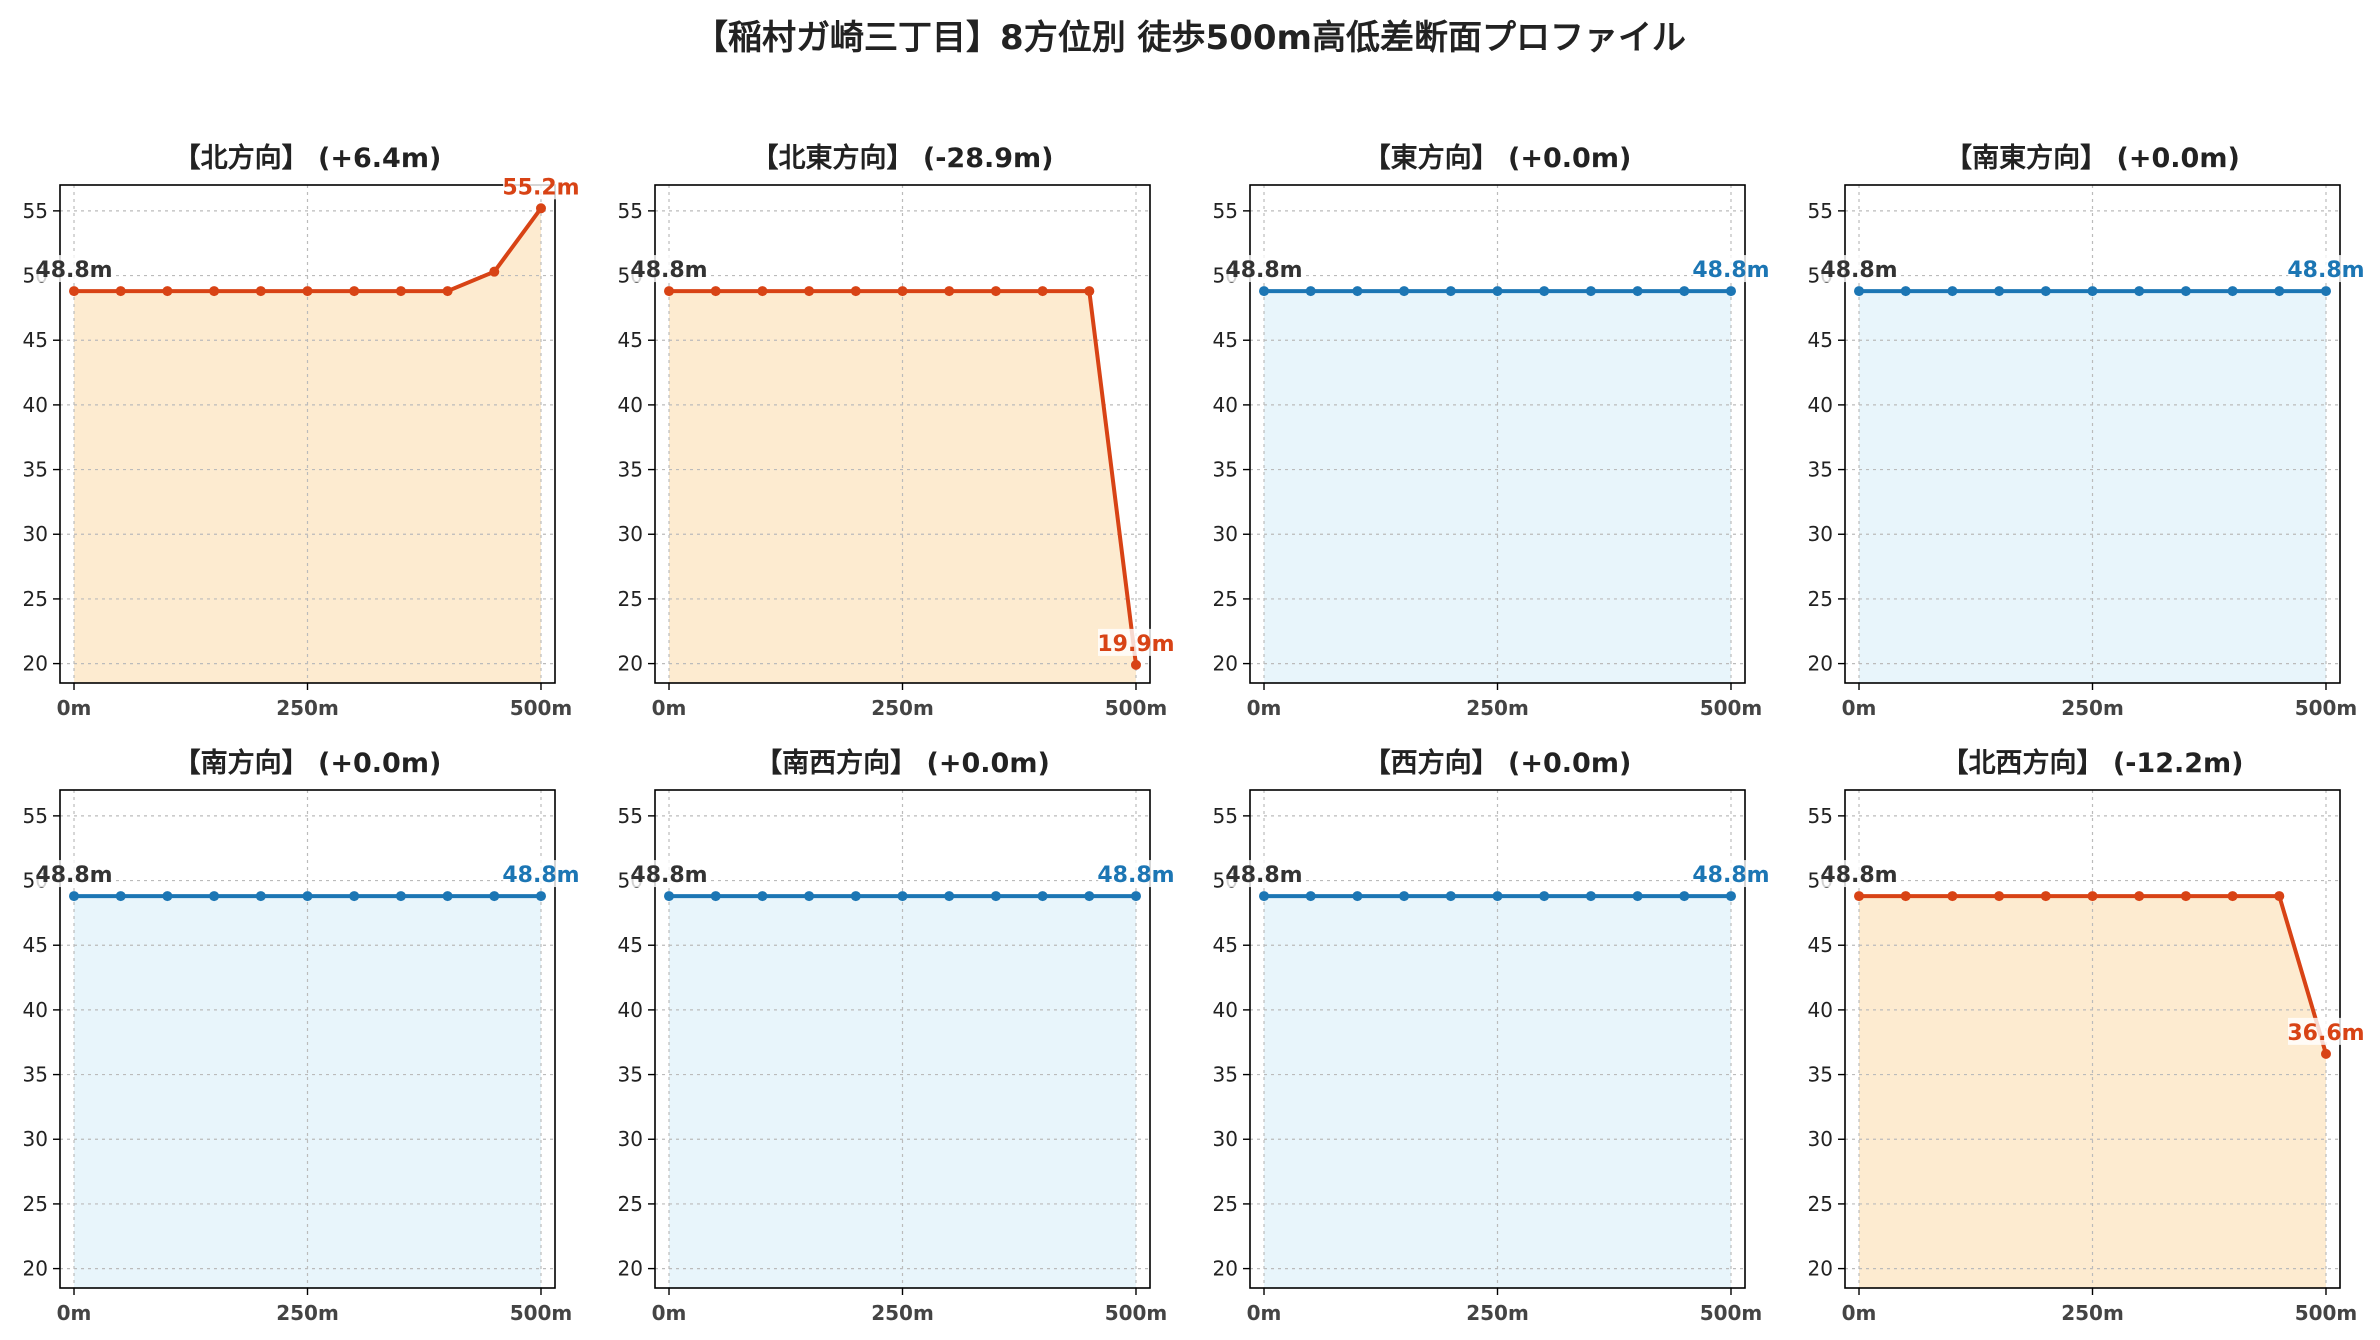  Describe the element at coordinates (308, 158) in the screenshot. I see `panel-title: 【北方向】 (+6.4m)` at that location.